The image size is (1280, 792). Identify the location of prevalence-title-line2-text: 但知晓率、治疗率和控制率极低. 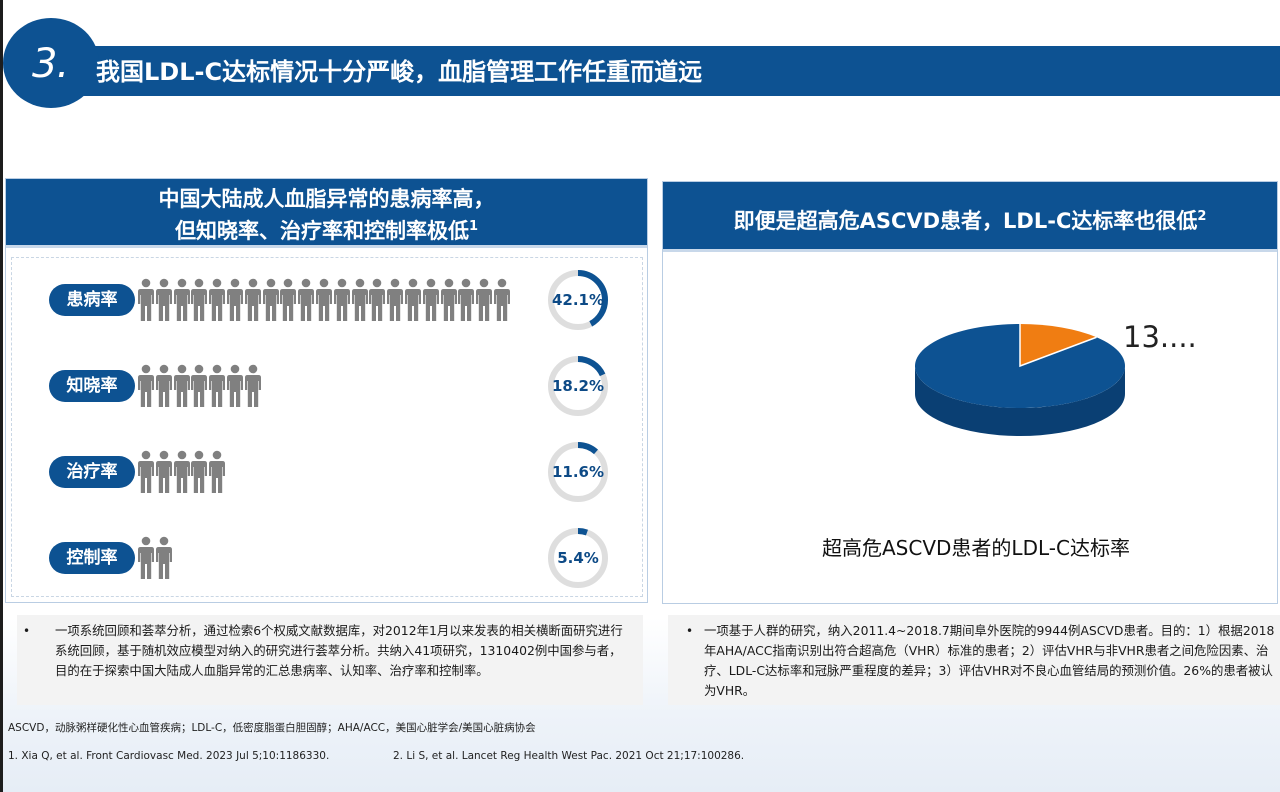
(321, 231).